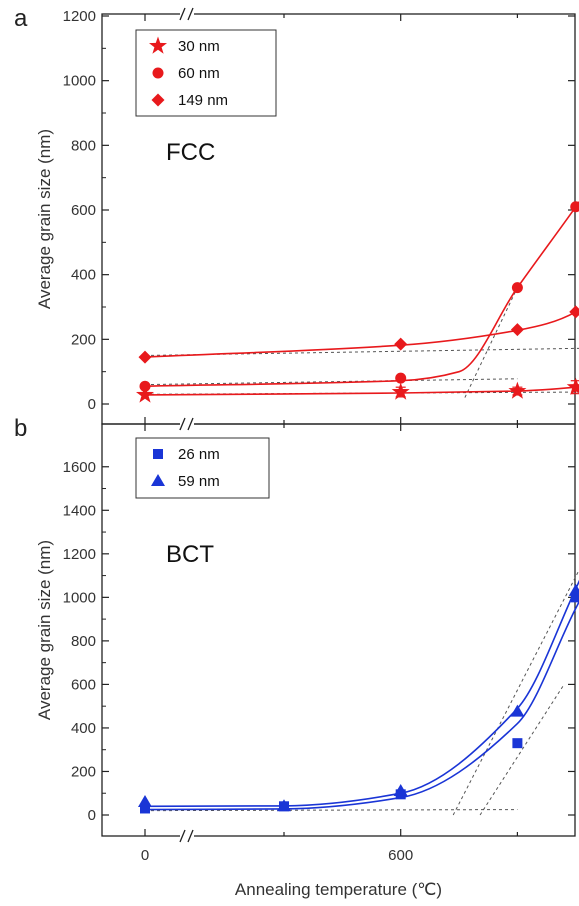  I want to click on phase-label: BCT, so click(190, 554).